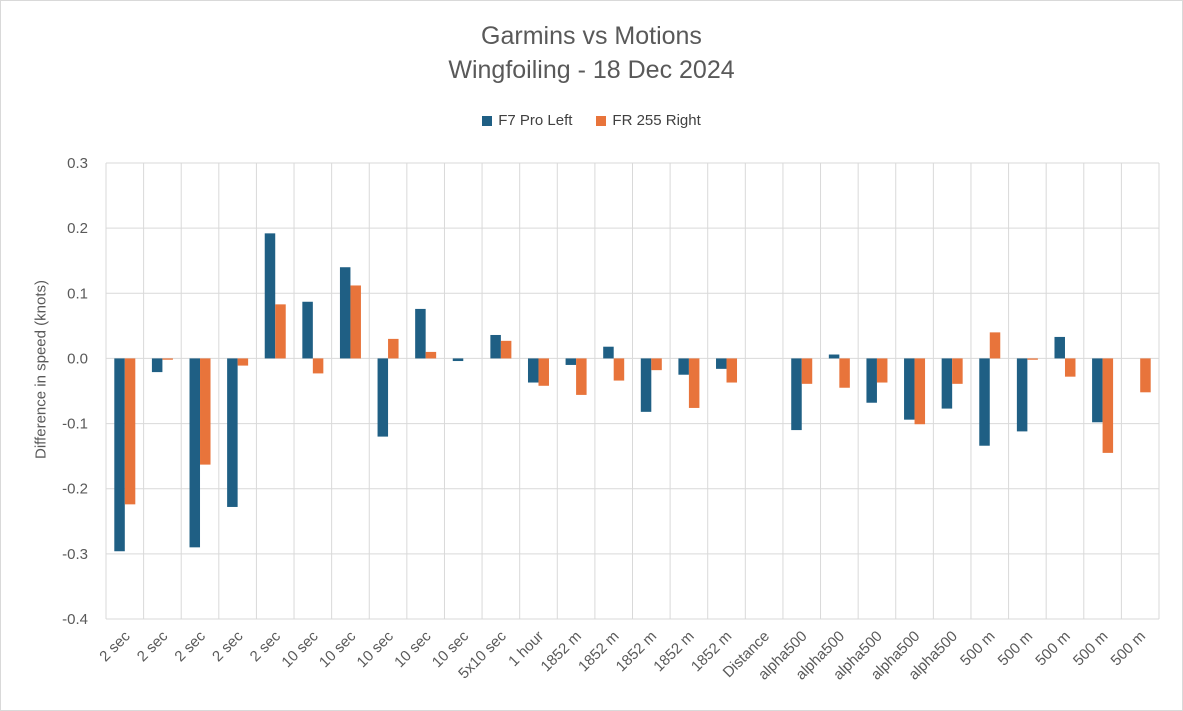  Describe the element at coordinates (75, 489) in the screenshot. I see `y-tick-label: -0.2` at that location.